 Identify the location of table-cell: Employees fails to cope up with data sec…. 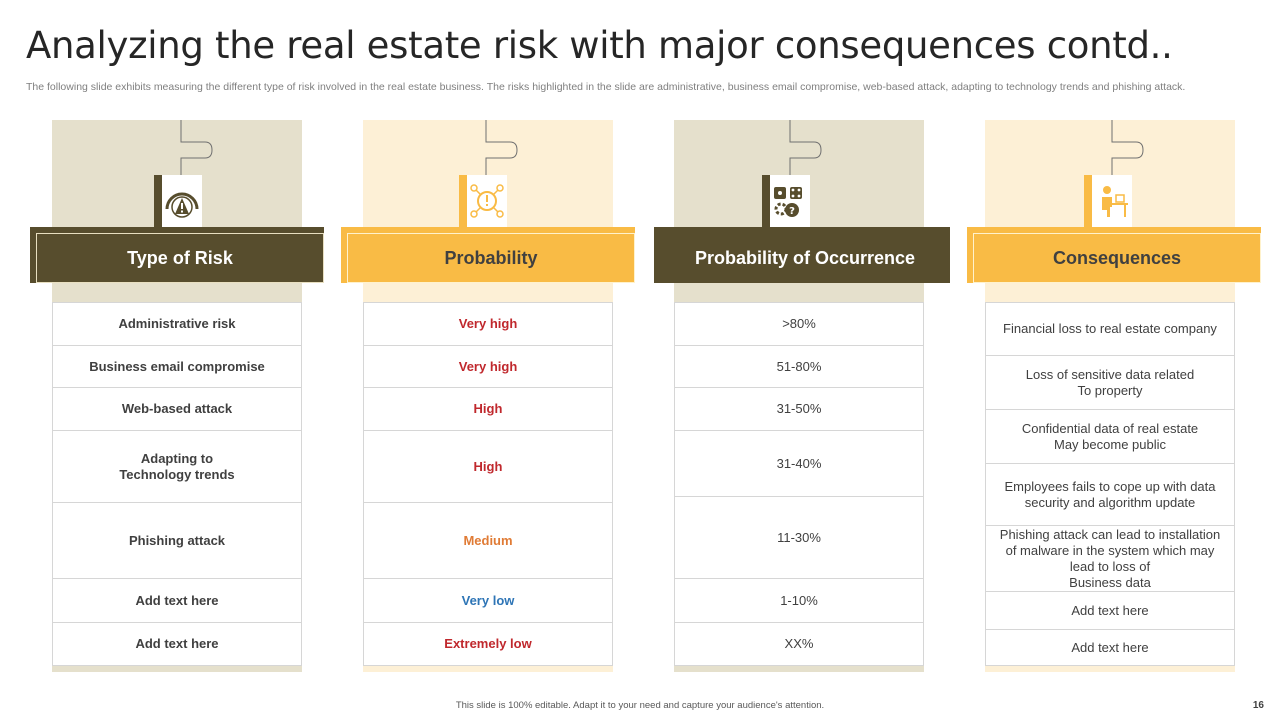
(1110, 495).